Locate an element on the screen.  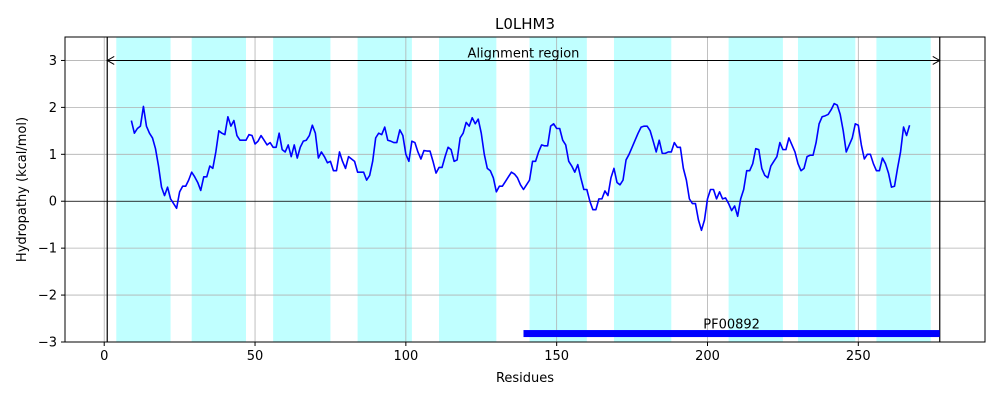
x-tick-label-100: 100 is located at coordinates (405, 356).